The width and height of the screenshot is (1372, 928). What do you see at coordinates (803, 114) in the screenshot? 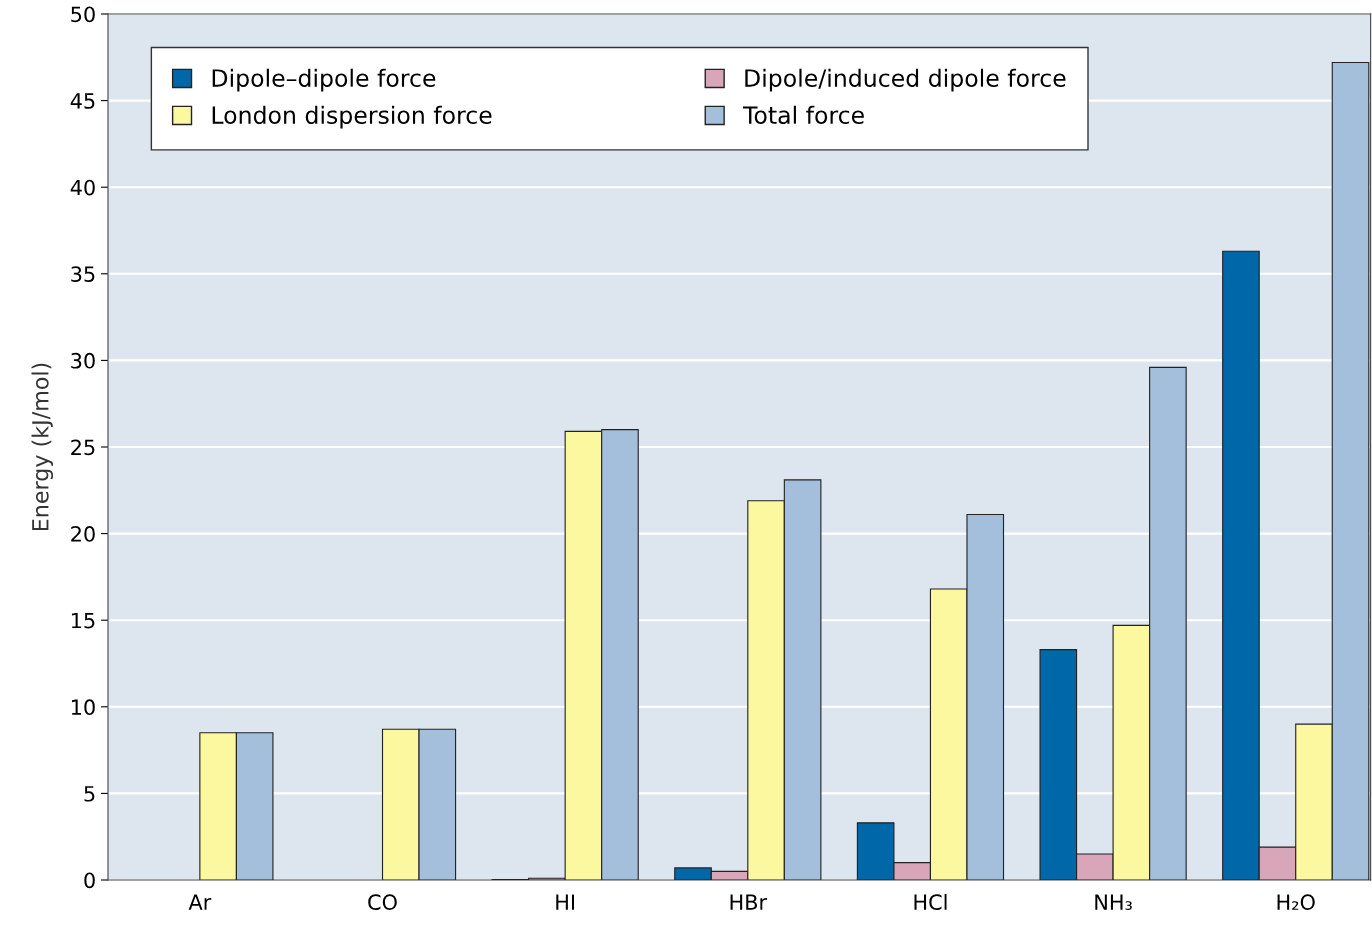
I see `legend-label: Total force` at bounding box center [803, 114].